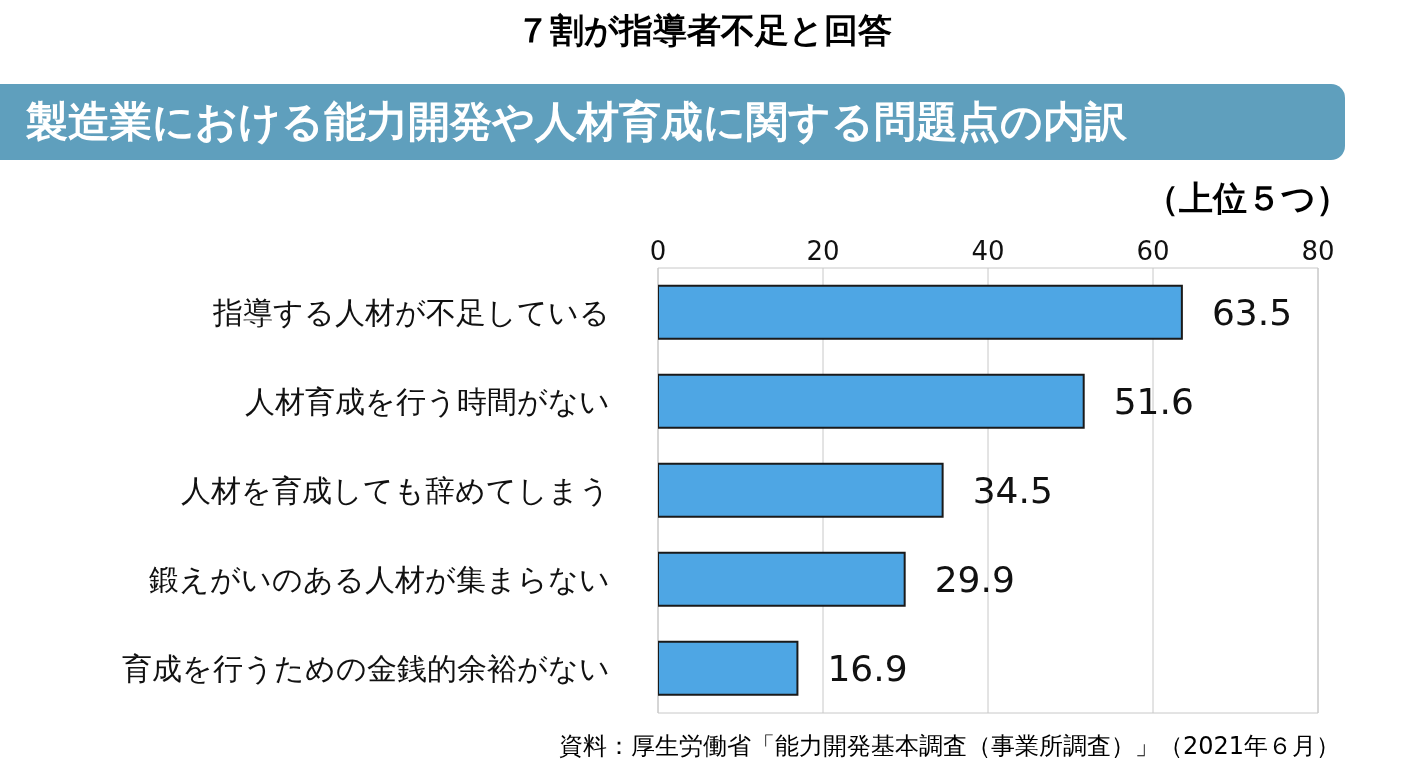  What do you see at coordinates (379, 579) in the screenshot?
I see `y-tick-label: 鍛えがいのある人材が集まらない` at bounding box center [379, 579].